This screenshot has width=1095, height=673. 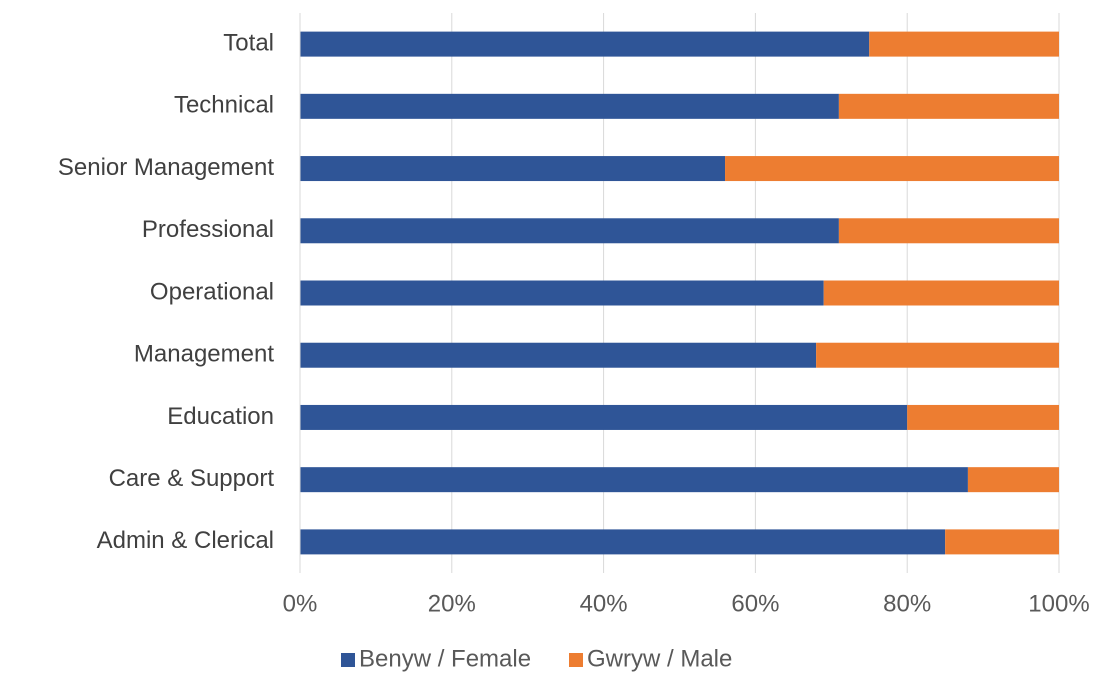 I want to click on y-tick-label: Total, so click(x=248, y=42).